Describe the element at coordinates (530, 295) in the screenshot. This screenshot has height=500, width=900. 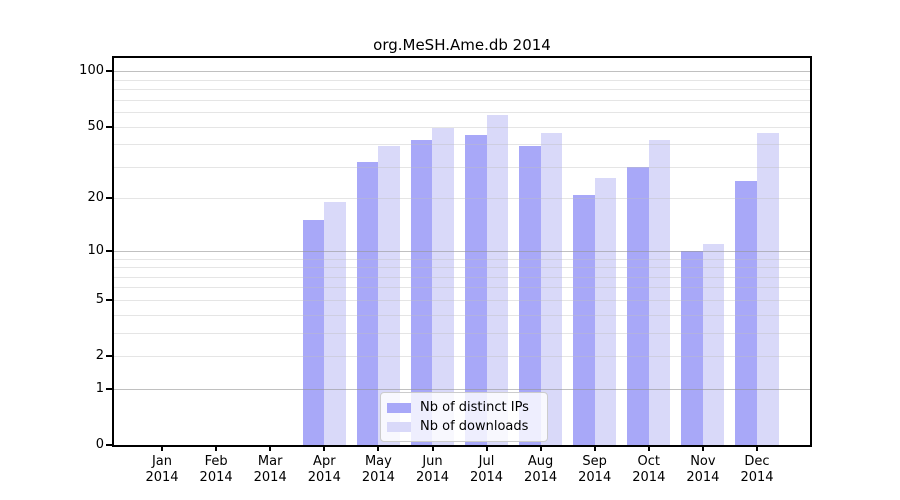
I see `bar-nb-of-distinct-ips-aug-2014` at that location.